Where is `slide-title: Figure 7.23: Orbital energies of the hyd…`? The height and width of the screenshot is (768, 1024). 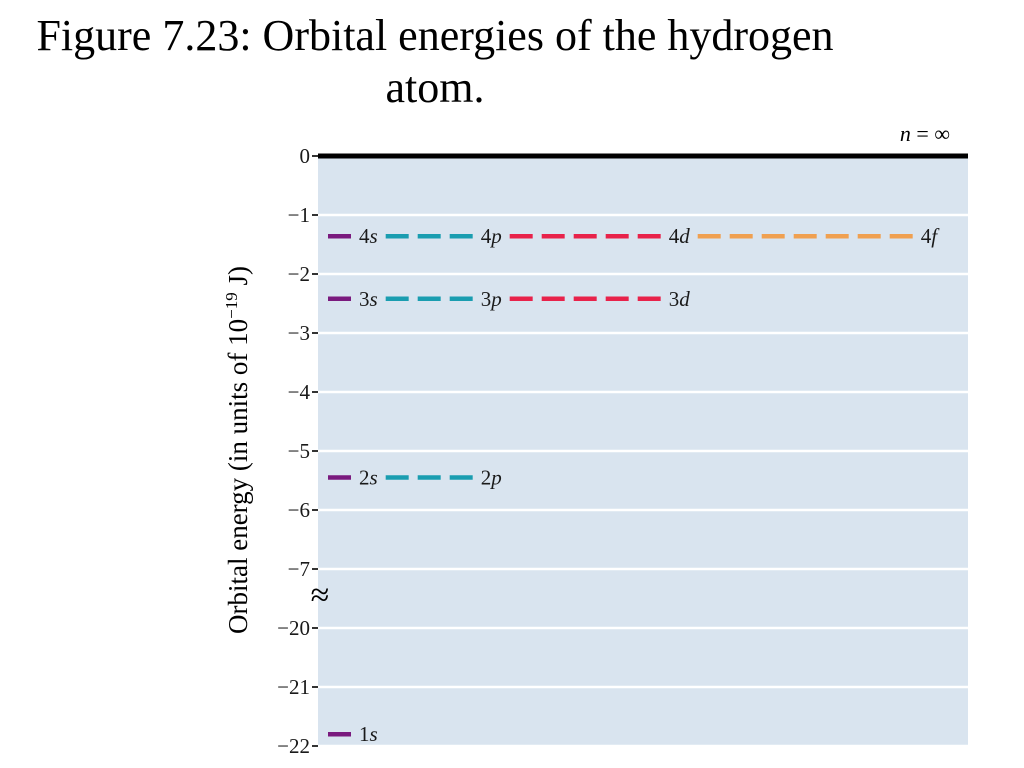 slide-title: Figure 7.23: Orbital energies of the hyd… is located at coordinates (435, 61).